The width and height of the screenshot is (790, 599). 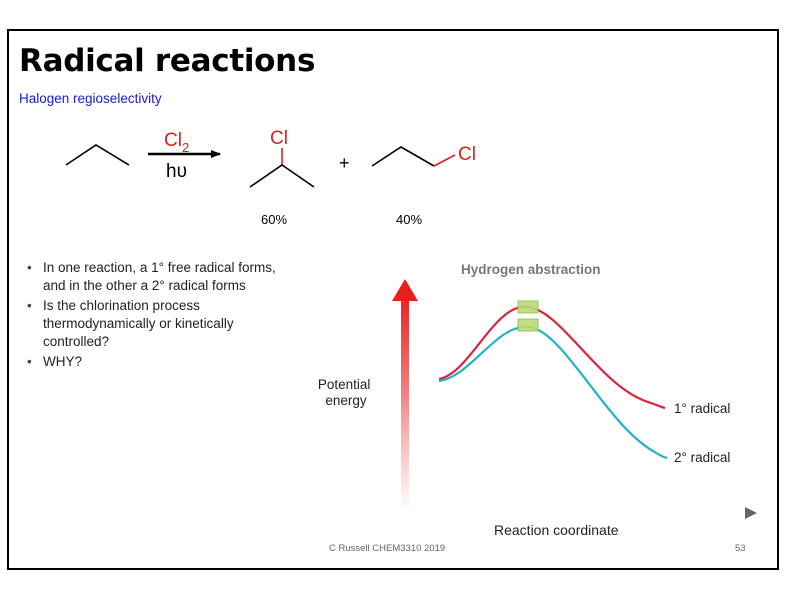 What do you see at coordinates (90, 98) in the screenshot?
I see `slide-subtitle: Halogen regioselectivity` at bounding box center [90, 98].